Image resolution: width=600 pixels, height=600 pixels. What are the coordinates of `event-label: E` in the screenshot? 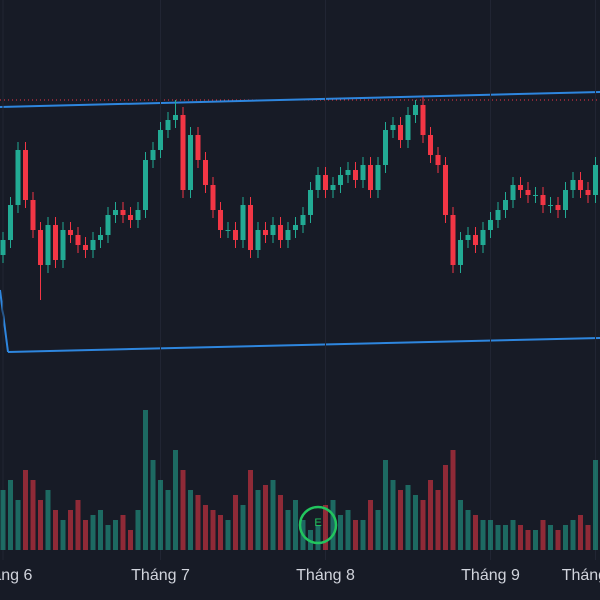 It's located at (317, 523).